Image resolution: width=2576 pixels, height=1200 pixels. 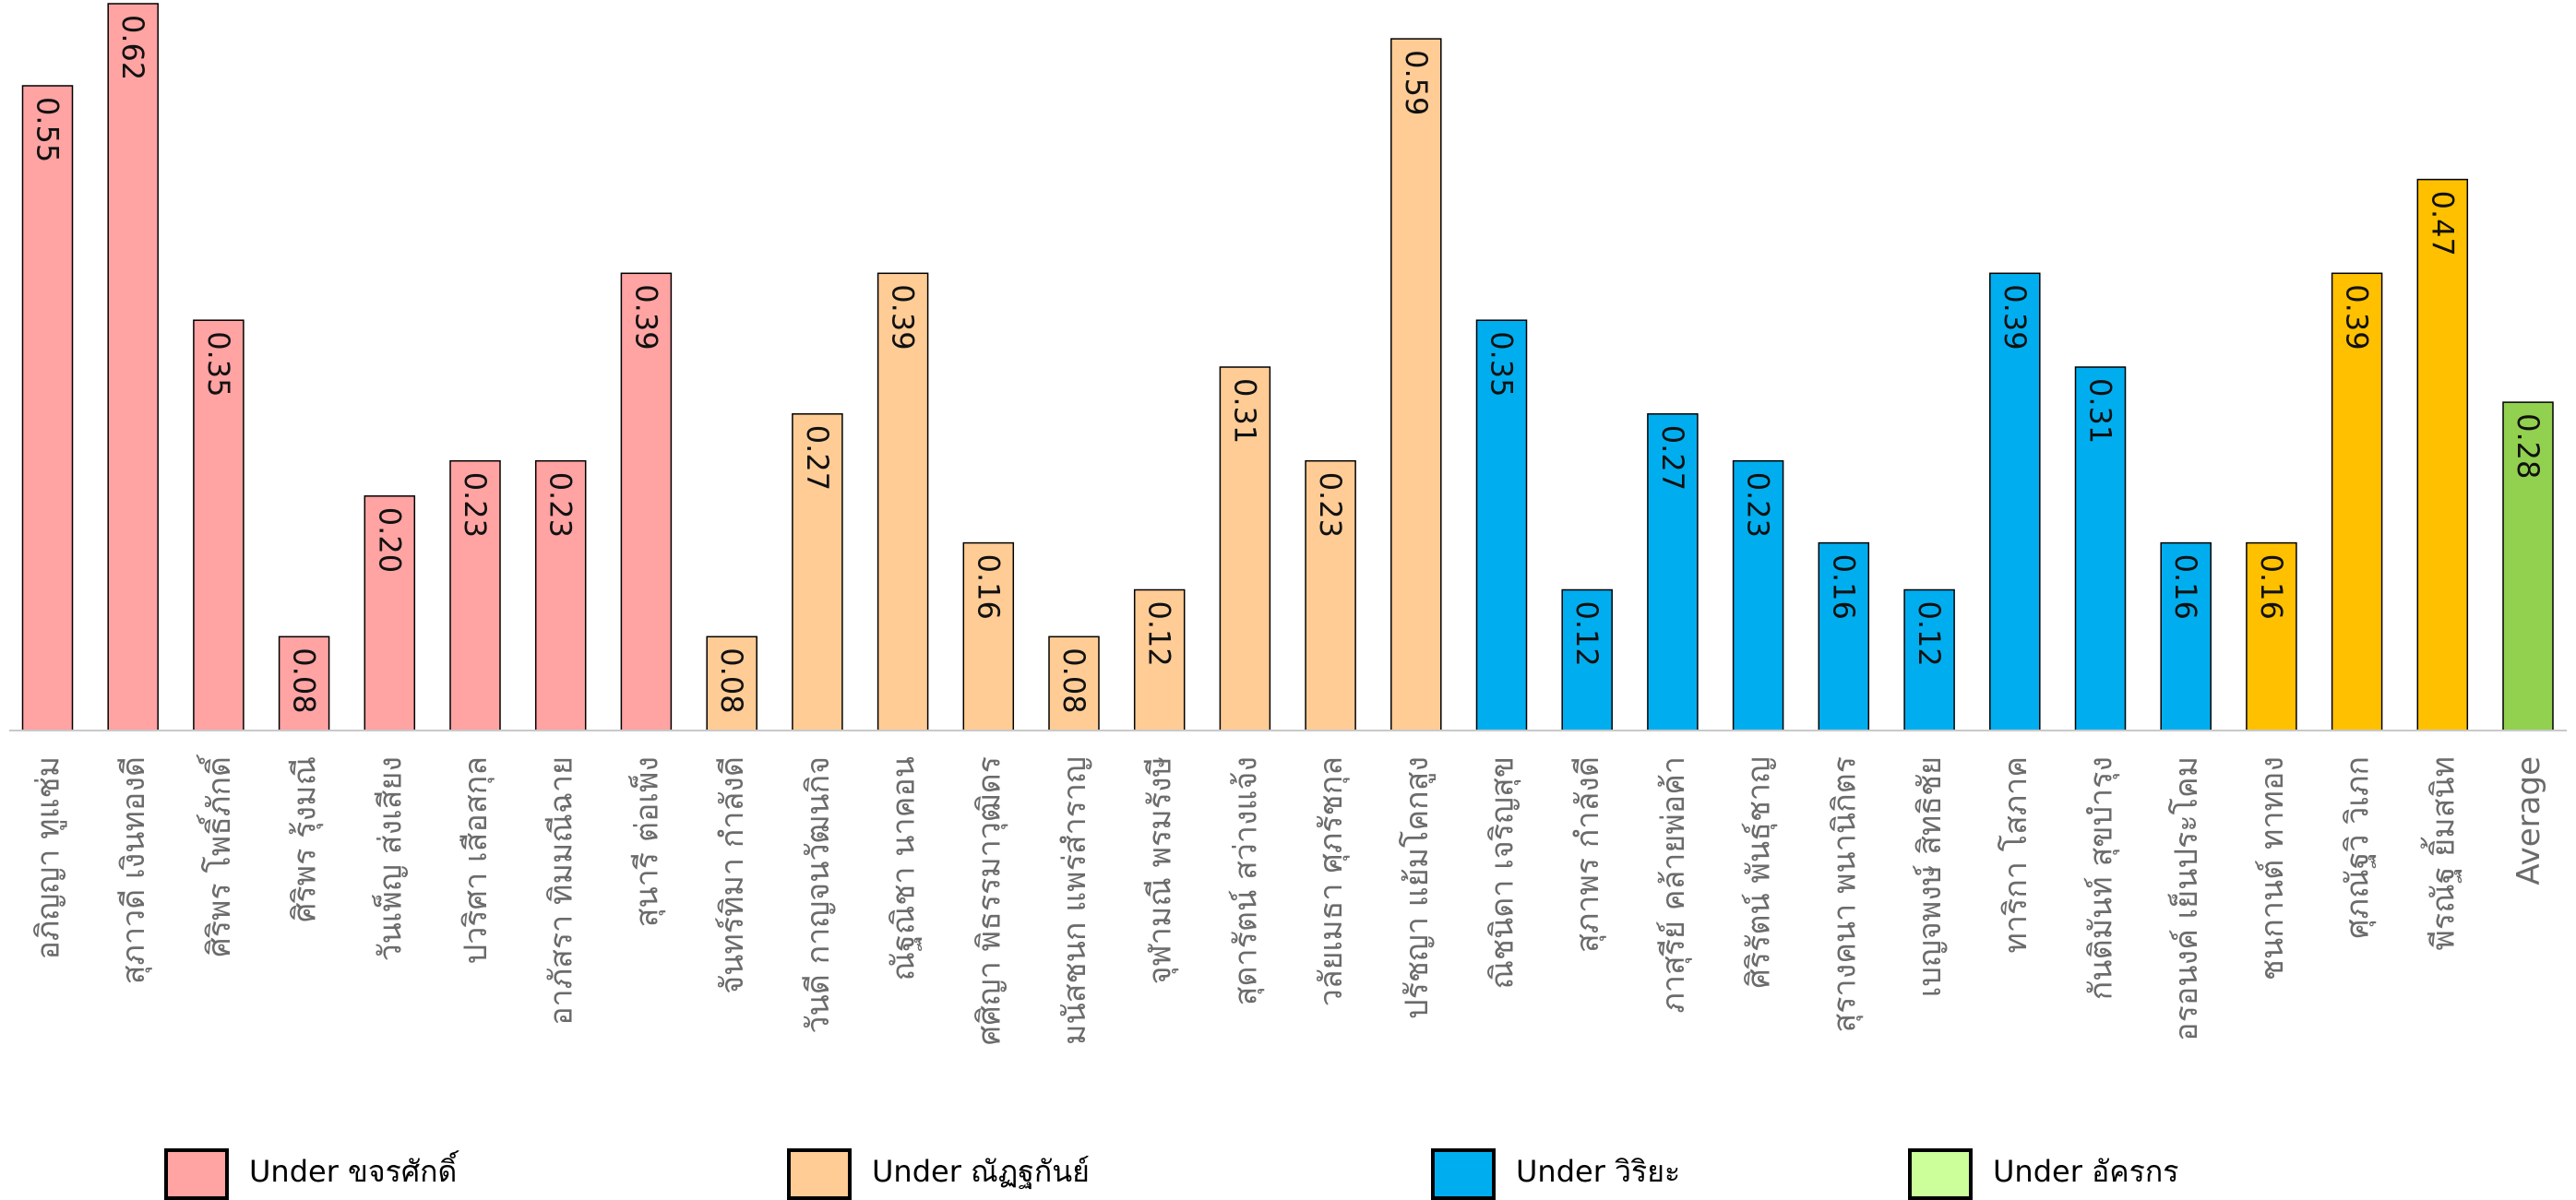 What do you see at coordinates (818, 895) in the screenshot?
I see `category-label: วันดี กาญจนวัฒนกิจ` at bounding box center [818, 895].